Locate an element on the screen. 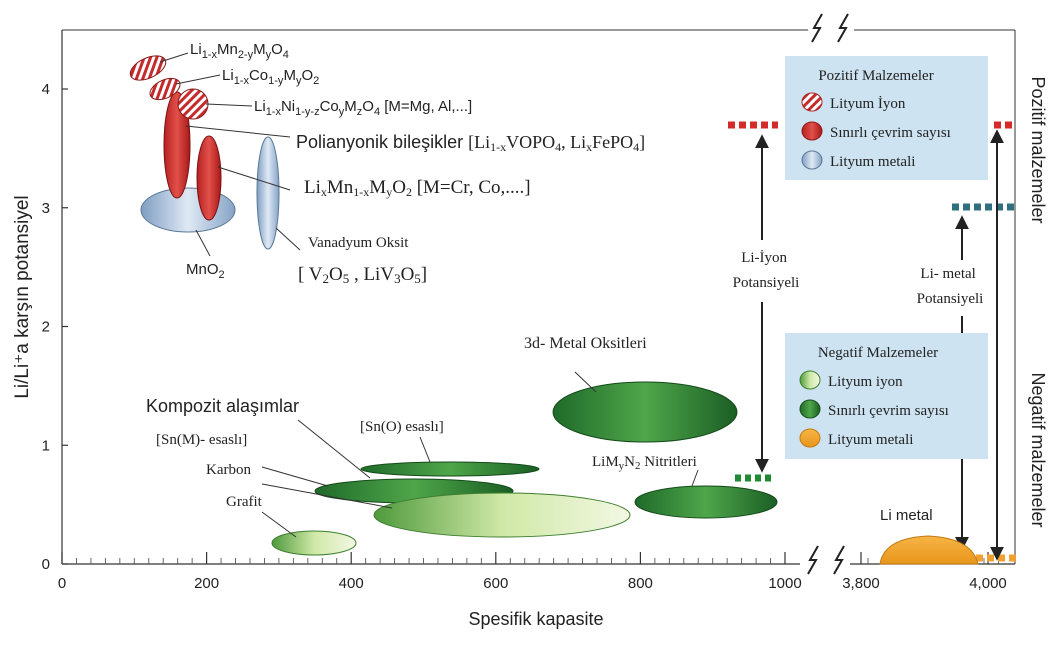 This screenshot has width=1050, height=646. x-axis-ticks: 0 200 400 600 800 1000 3,800 4,000 is located at coordinates (532, 572).